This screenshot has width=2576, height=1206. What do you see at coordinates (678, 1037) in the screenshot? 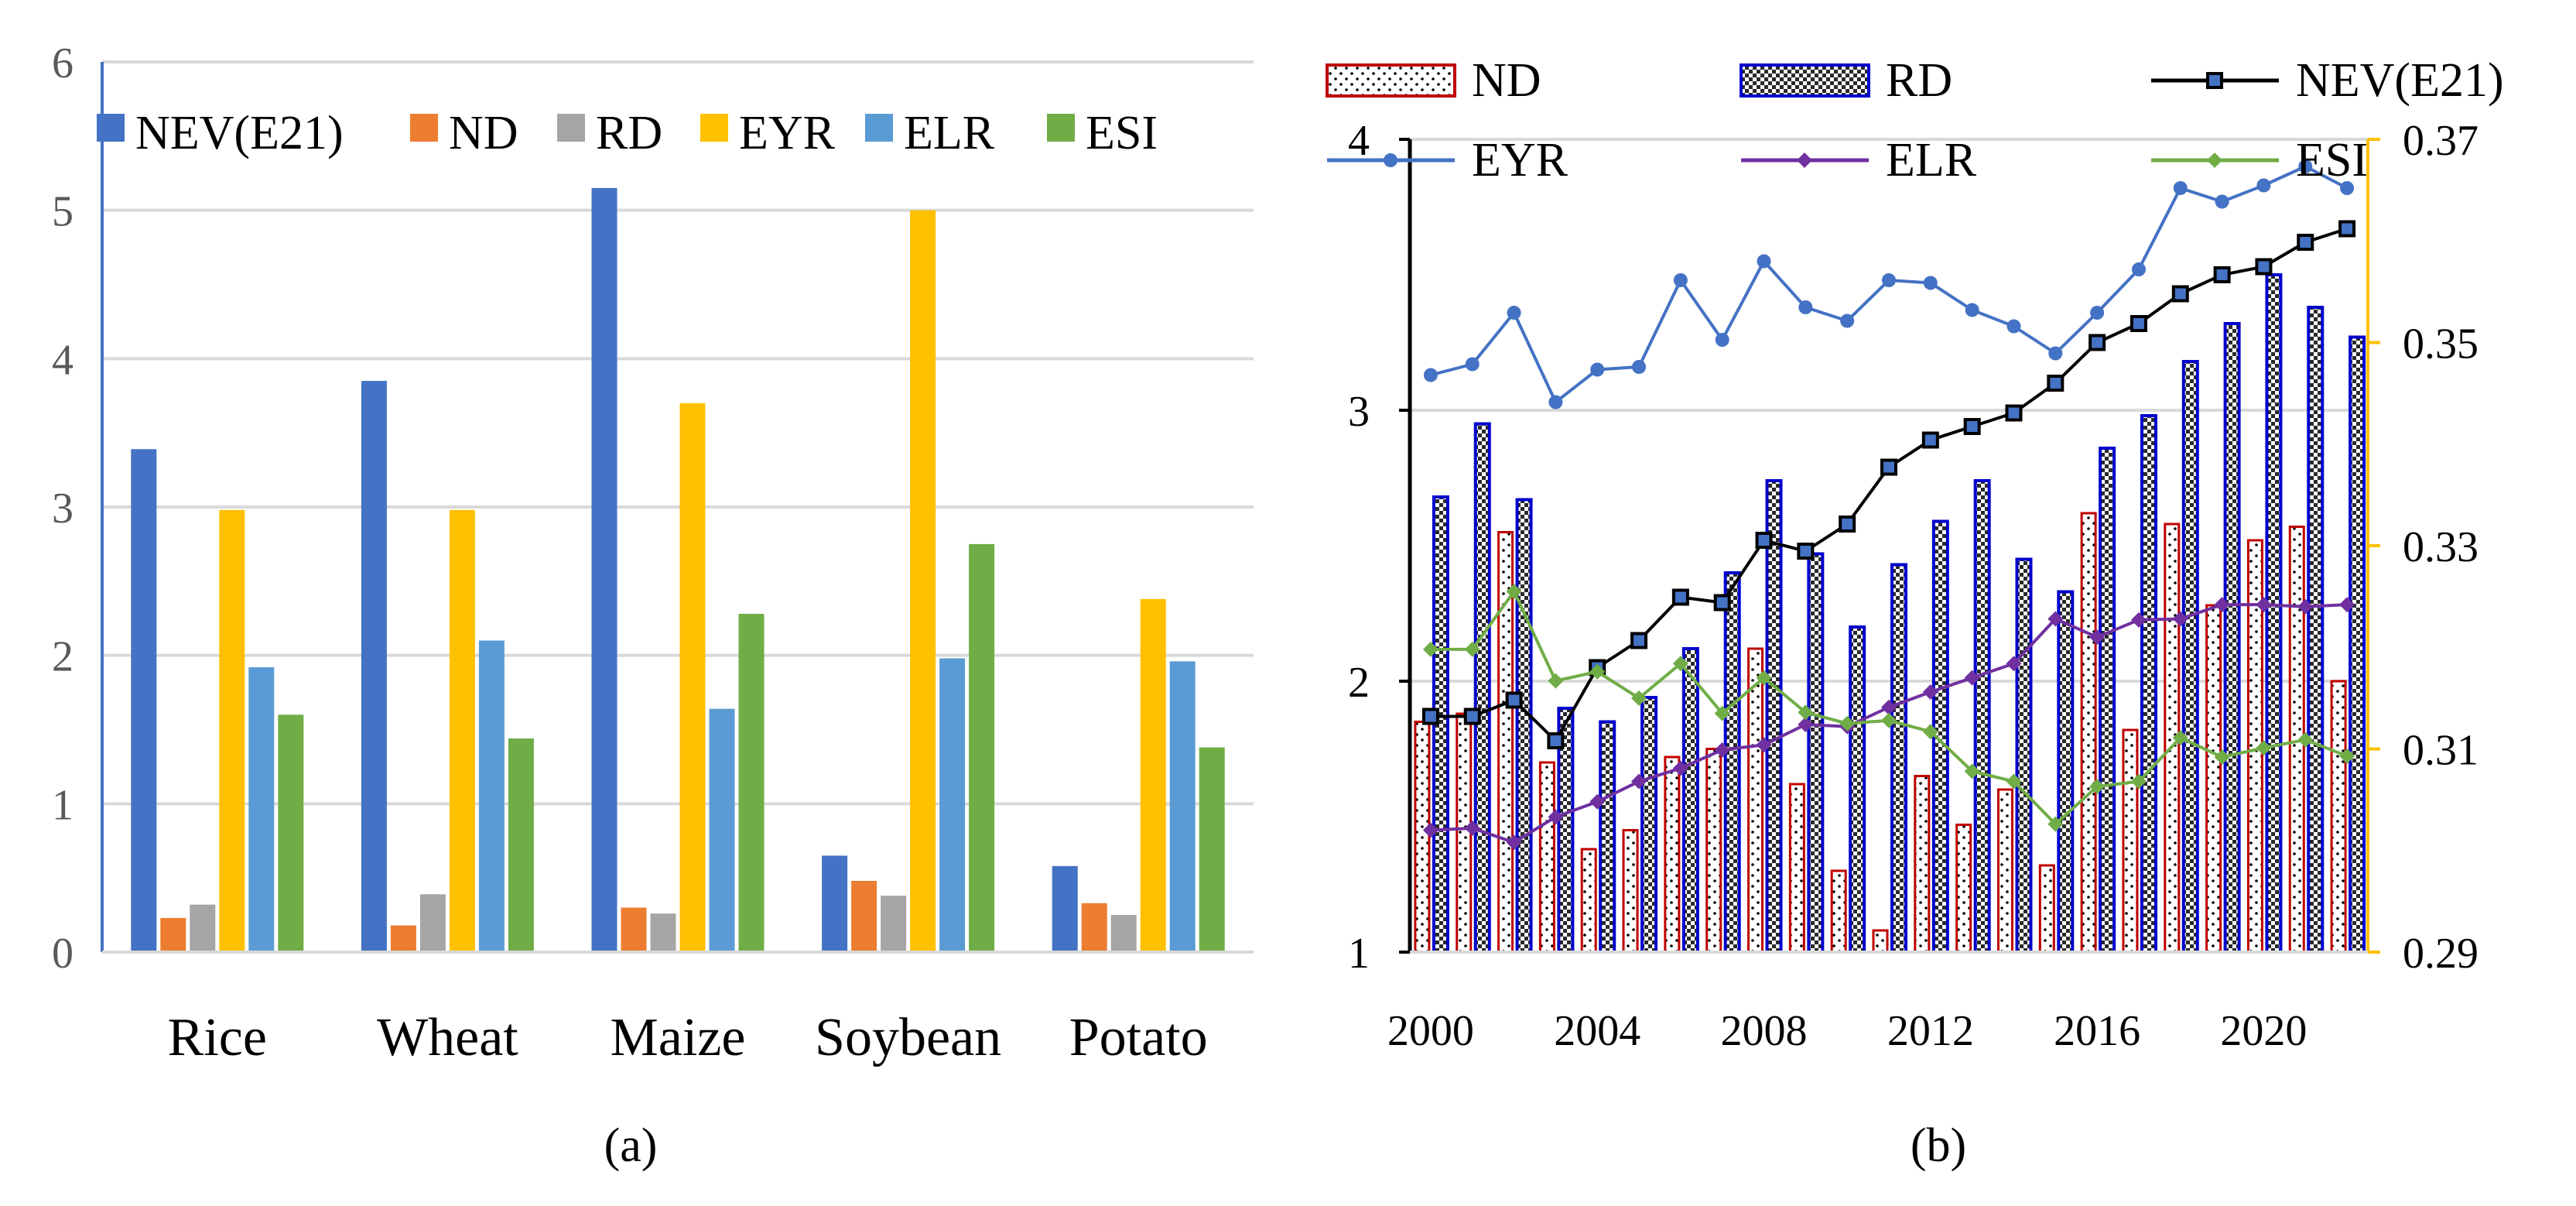
I see `chart-a-category-label: Maize` at bounding box center [678, 1037].